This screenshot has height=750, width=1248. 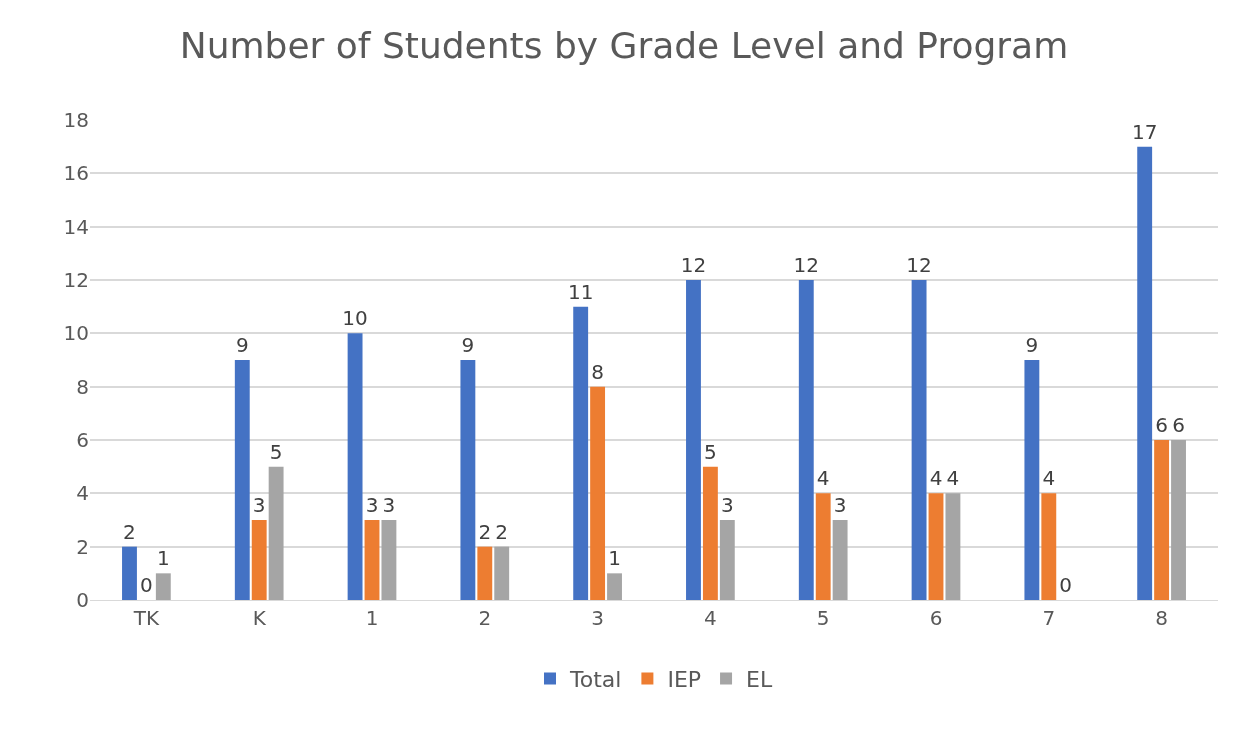 What do you see at coordinates (146, 618) in the screenshot?
I see `x-tick-label: TK` at bounding box center [146, 618].